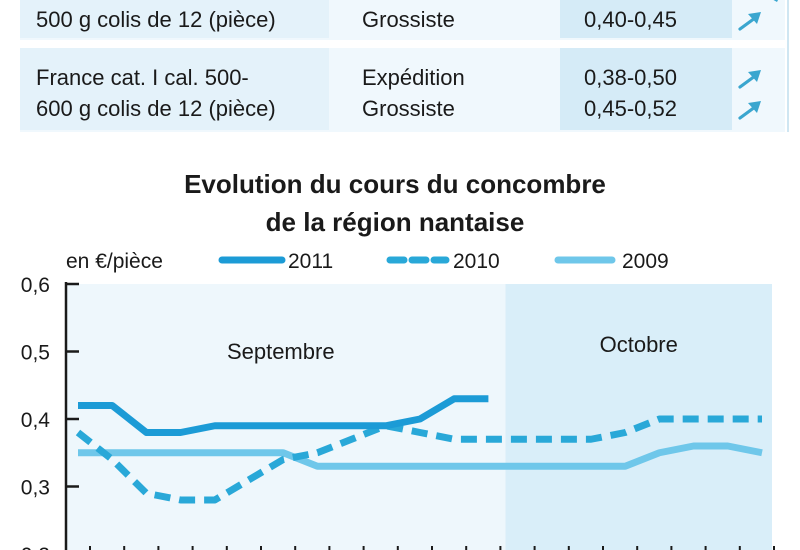  I want to click on series-line-2010, so click(418, 459).